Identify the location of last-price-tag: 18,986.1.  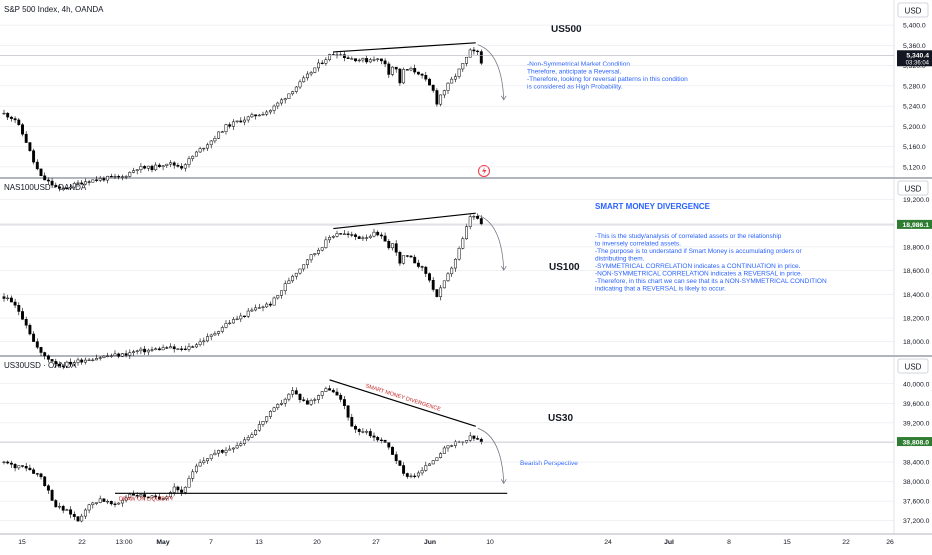
(914, 224).